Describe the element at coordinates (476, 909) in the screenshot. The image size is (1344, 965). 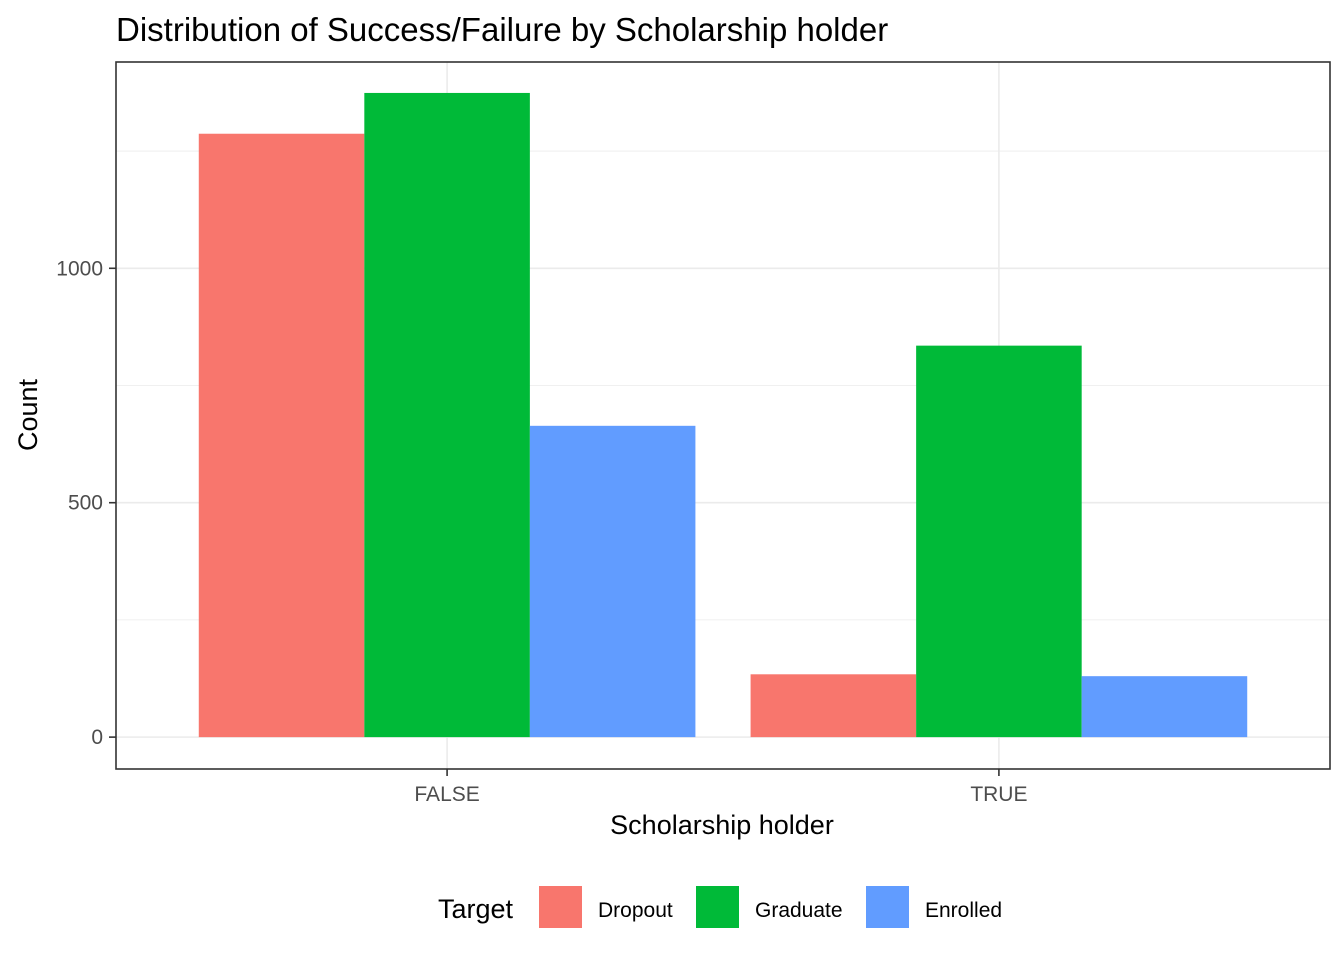
I see `legend-title: Target` at that location.